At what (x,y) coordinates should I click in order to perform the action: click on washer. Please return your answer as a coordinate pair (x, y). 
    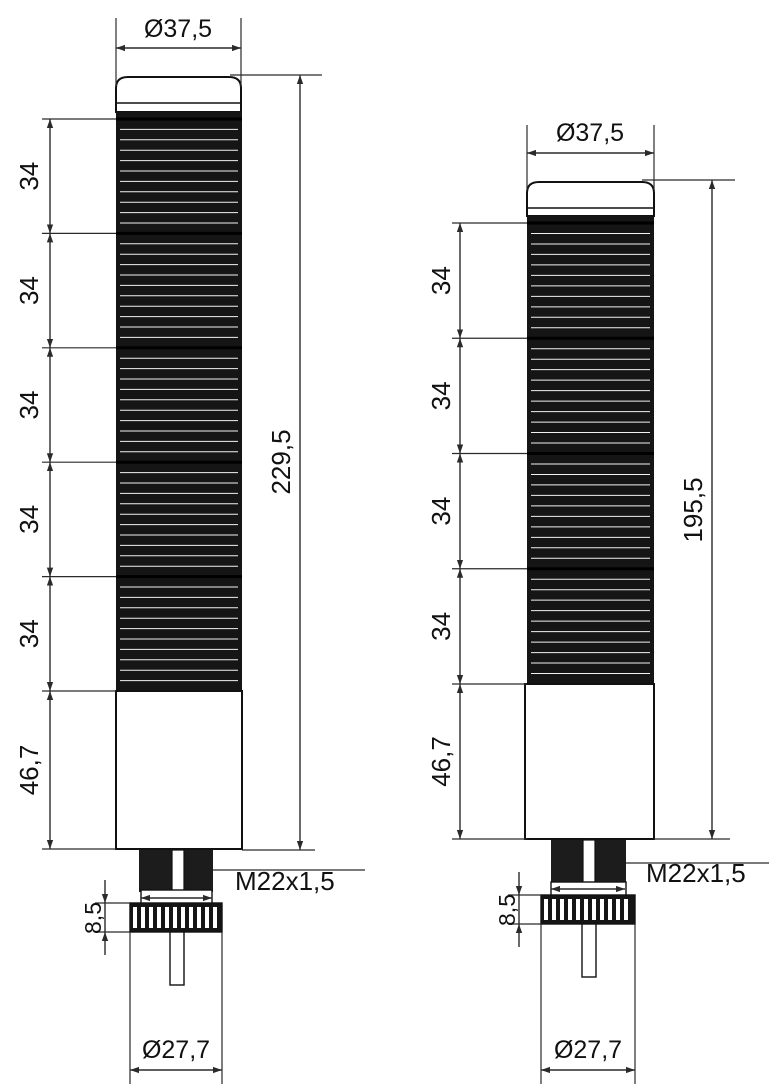
    Looking at the image, I should click on (176, 897).